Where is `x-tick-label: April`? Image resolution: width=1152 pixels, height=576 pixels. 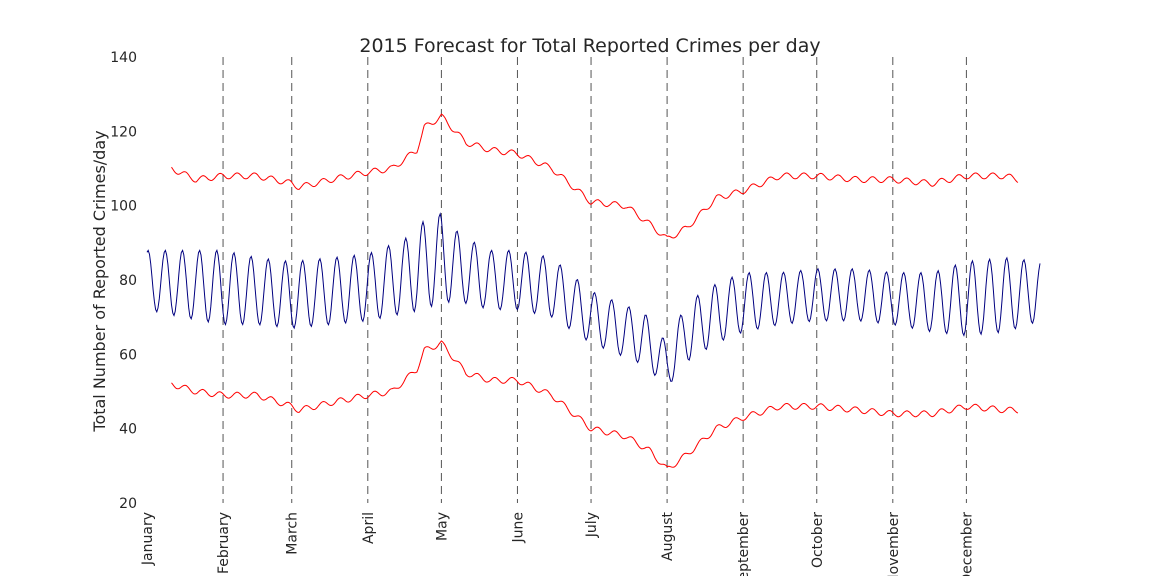 x-tick-label: April is located at coordinates (369, 528).